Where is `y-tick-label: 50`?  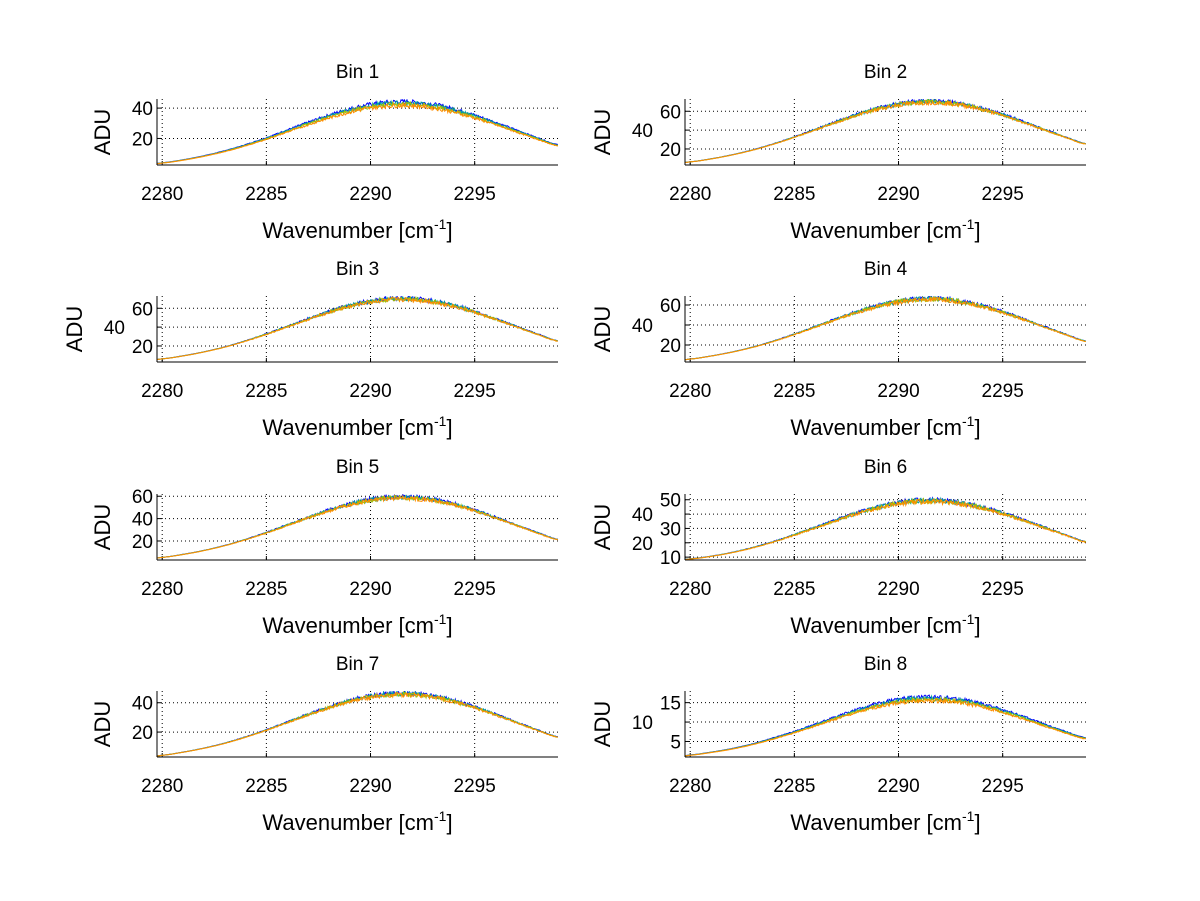 y-tick-label: 50 is located at coordinates (670, 501).